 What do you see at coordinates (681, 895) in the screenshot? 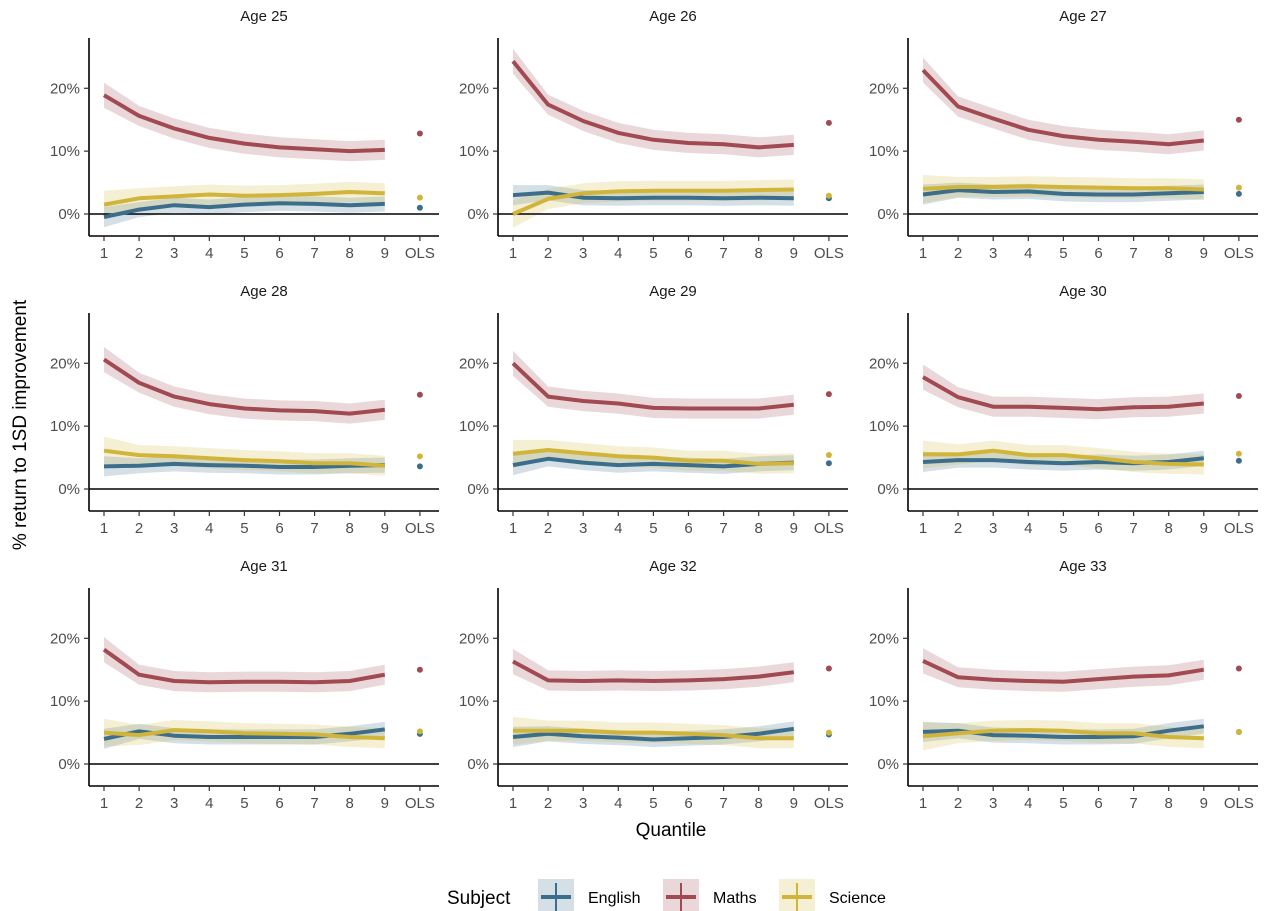
I see `legend-key-maths` at bounding box center [681, 895].